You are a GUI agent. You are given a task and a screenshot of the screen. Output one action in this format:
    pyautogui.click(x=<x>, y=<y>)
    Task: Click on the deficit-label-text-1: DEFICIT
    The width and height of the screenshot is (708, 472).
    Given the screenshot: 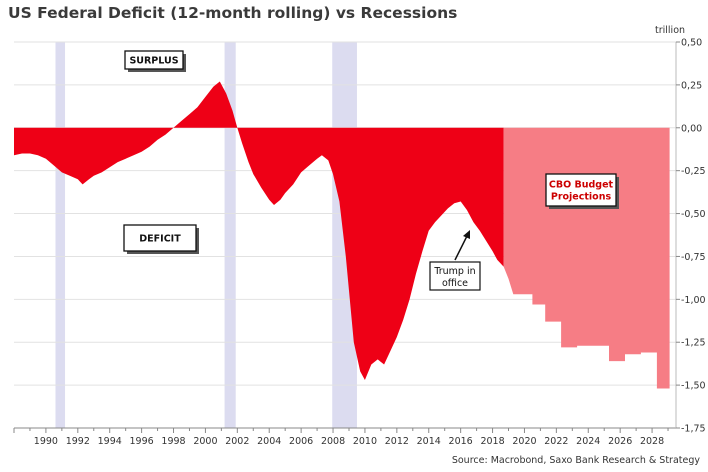 What is the action you would take?
    pyautogui.click(x=160, y=239)
    